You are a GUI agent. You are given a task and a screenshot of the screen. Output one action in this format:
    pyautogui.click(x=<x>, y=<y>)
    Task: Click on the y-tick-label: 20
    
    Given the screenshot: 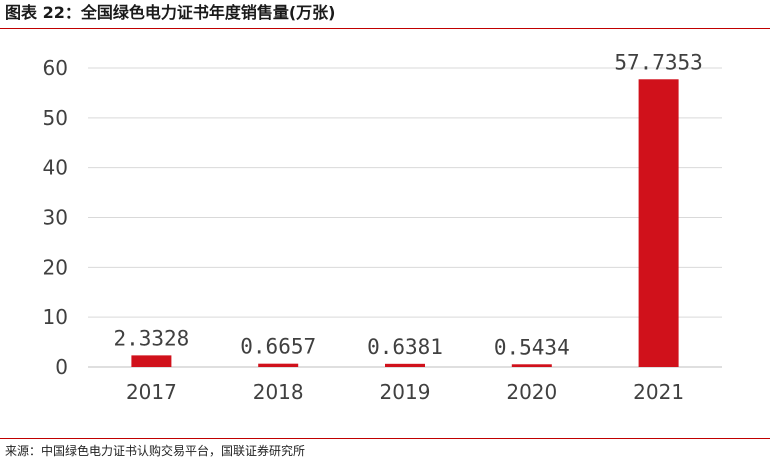 What is the action you would take?
    pyautogui.click(x=55, y=267)
    